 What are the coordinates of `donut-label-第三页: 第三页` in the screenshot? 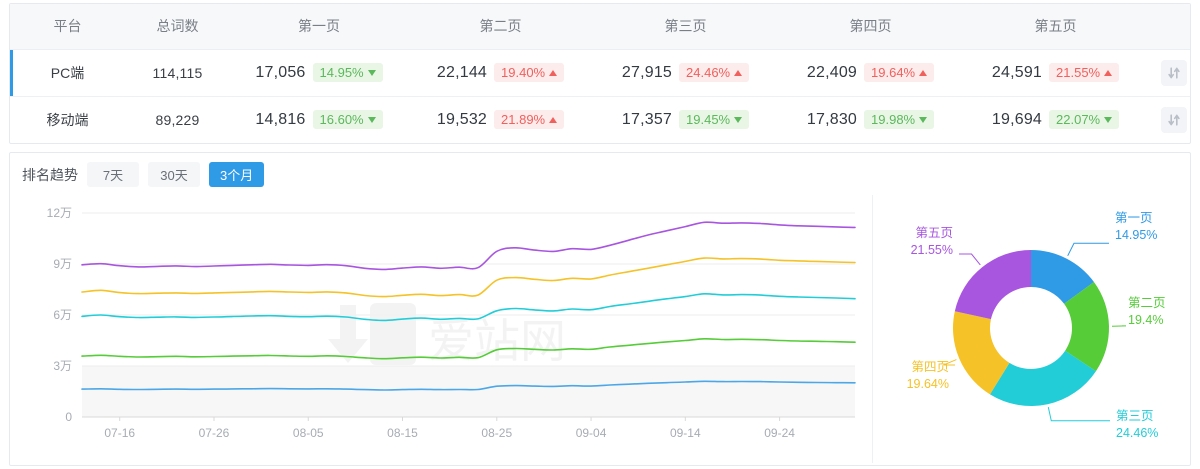 It's located at (1135, 416).